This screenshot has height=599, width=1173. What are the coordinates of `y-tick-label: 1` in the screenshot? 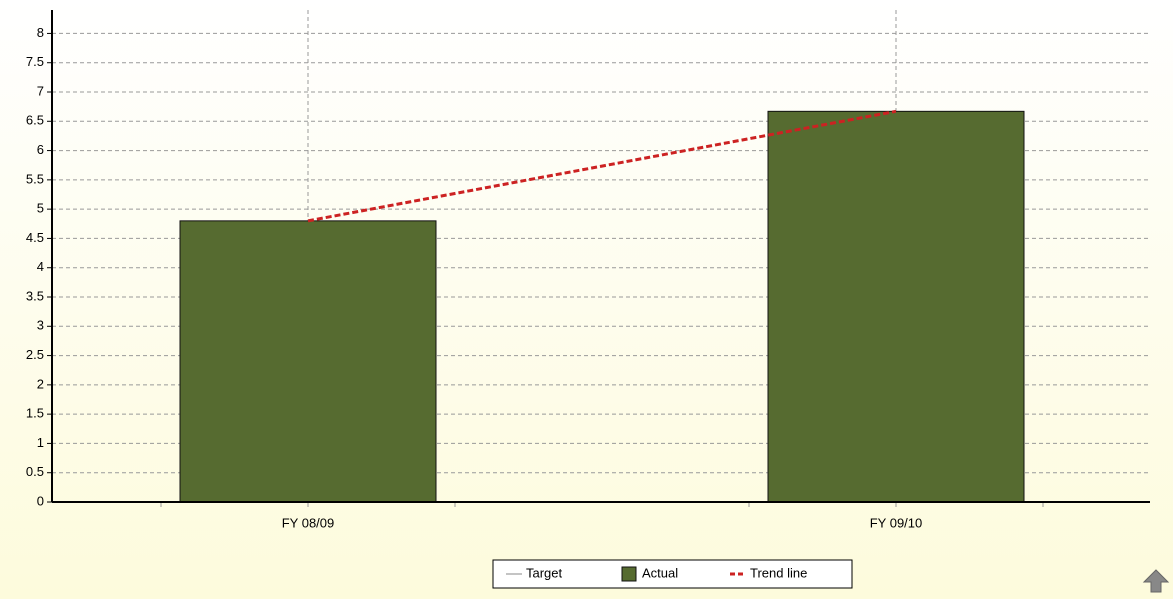 It's located at (40, 442).